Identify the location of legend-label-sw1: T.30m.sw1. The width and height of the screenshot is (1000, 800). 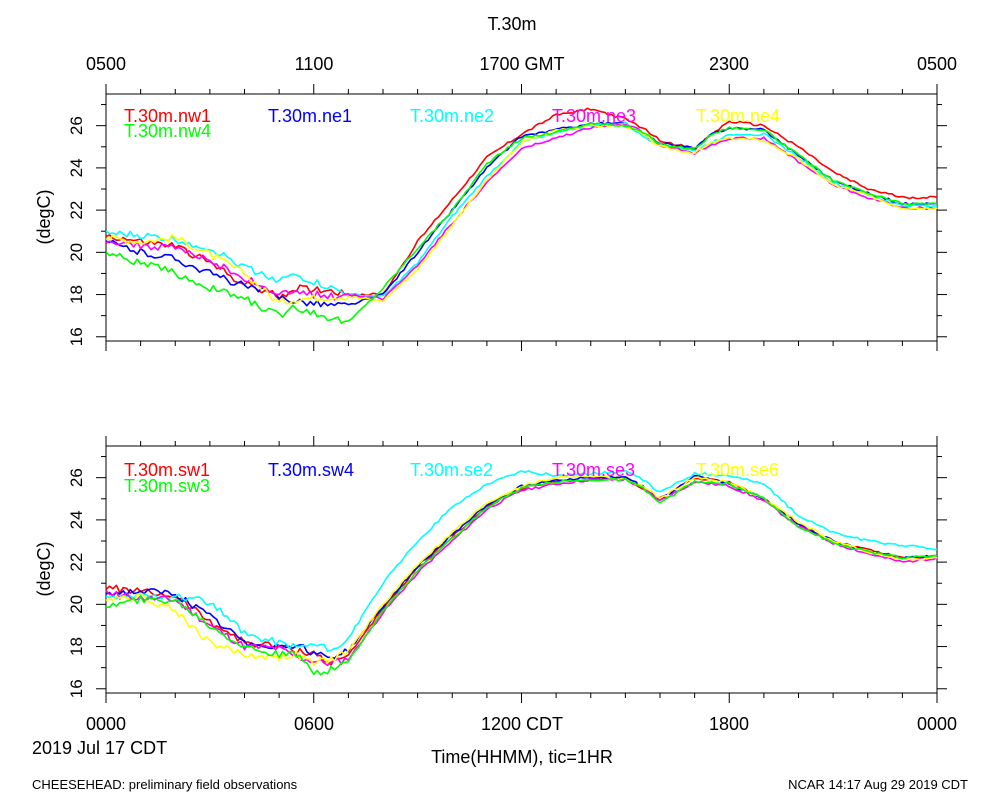
(167, 470).